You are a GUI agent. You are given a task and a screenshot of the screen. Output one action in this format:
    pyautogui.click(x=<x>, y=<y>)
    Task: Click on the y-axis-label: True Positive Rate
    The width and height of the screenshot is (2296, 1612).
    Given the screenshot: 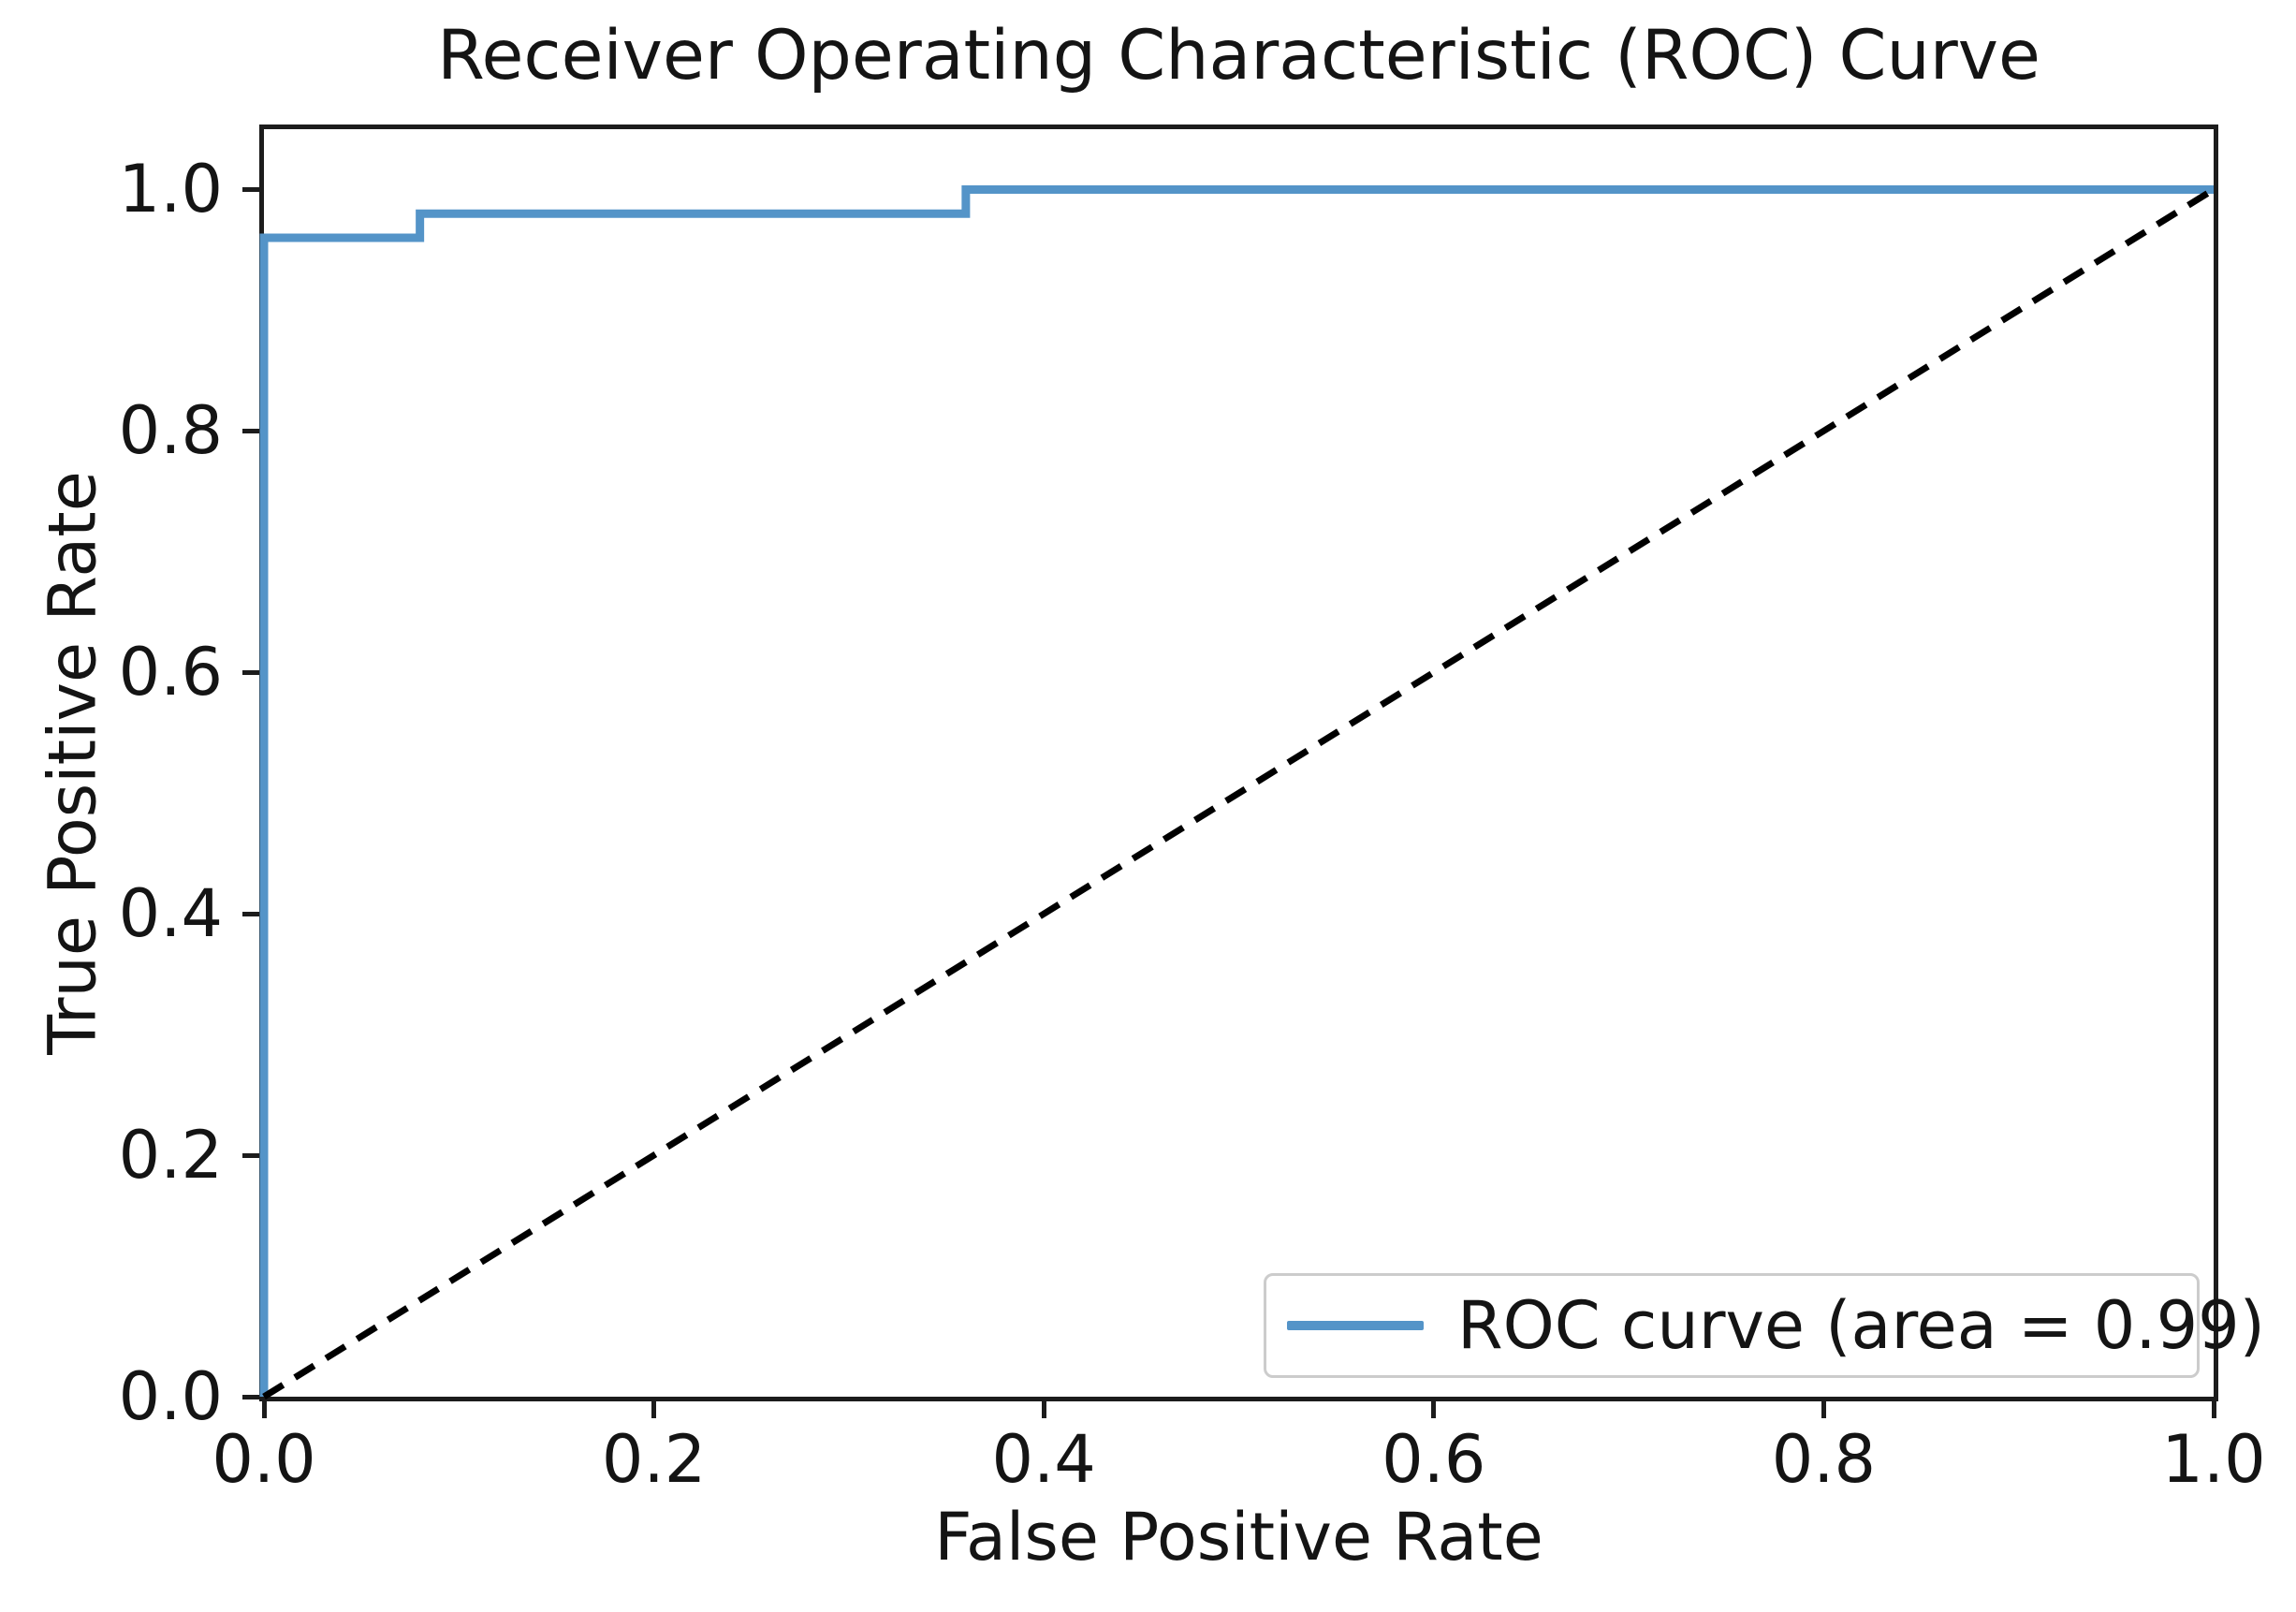 What is the action you would take?
    pyautogui.click(x=73, y=763)
    